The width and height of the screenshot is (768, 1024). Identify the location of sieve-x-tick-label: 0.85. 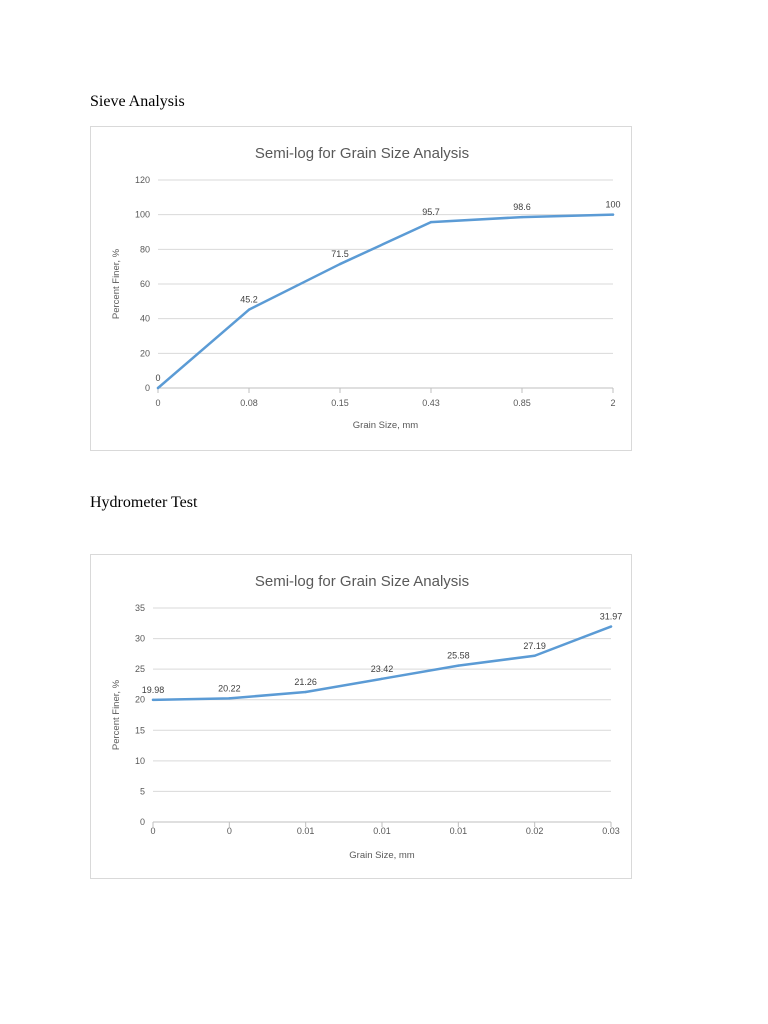
(522, 403).